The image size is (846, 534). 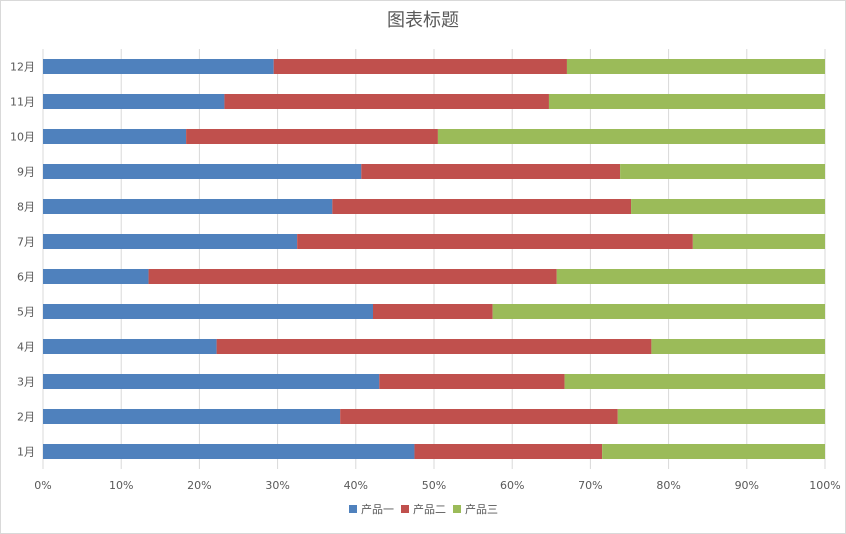 What do you see at coordinates (199, 485) in the screenshot?
I see `x-tick-label: 20%` at bounding box center [199, 485].